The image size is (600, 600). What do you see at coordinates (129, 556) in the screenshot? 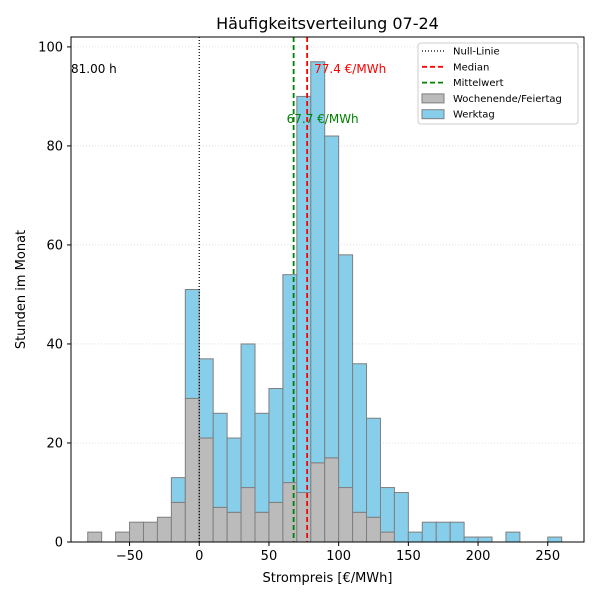
I see `x-tick-label: −50` at bounding box center [129, 556].